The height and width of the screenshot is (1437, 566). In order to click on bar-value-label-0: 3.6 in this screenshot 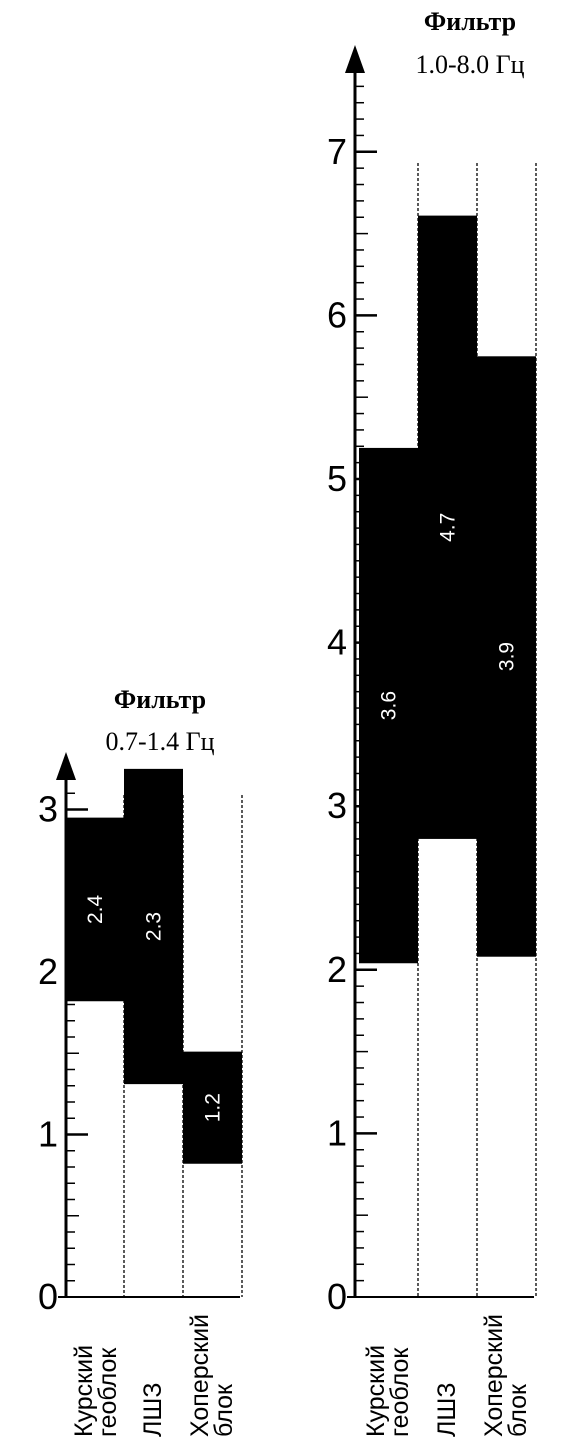, I will do `click(389, 705)`.